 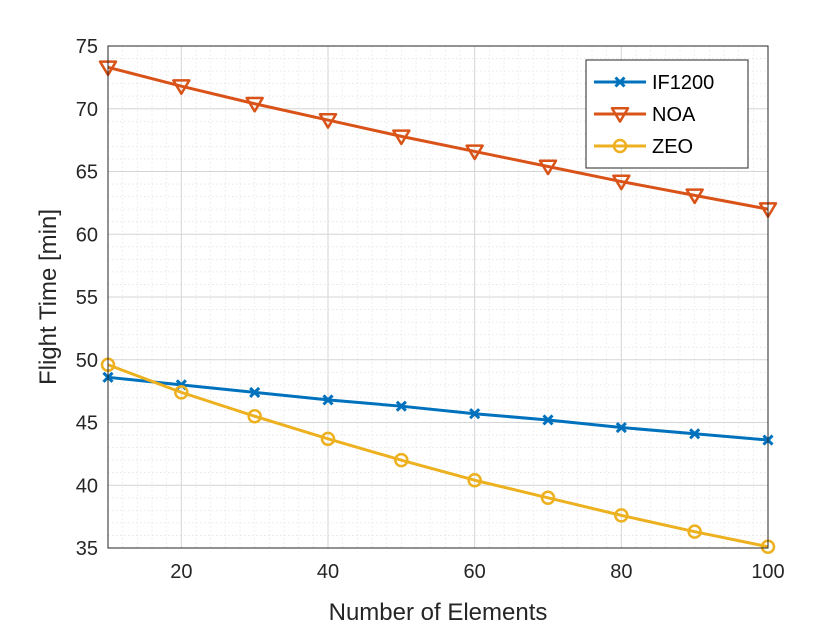 What do you see at coordinates (767, 572) in the screenshot?
I see `x-tick-label: 100` at bounding box center [767, 572].